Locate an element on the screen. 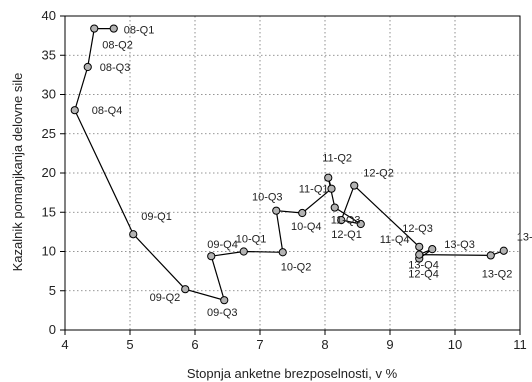  x-tick-label: 5 is located at coordinates (129, 344).